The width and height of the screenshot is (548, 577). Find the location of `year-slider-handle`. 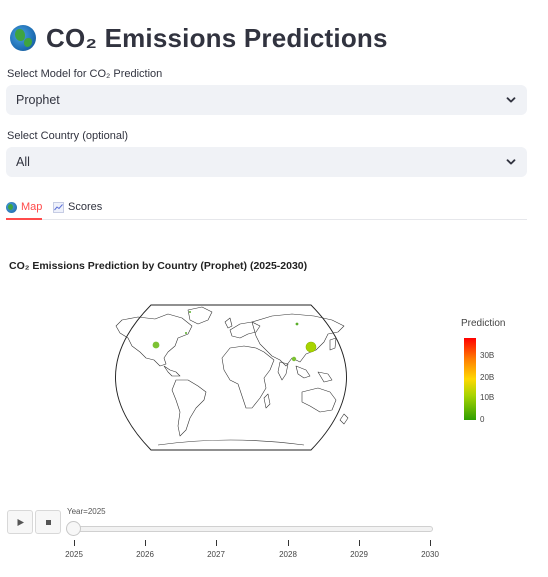

year-slider-handle is located at coordinates (73, 528).